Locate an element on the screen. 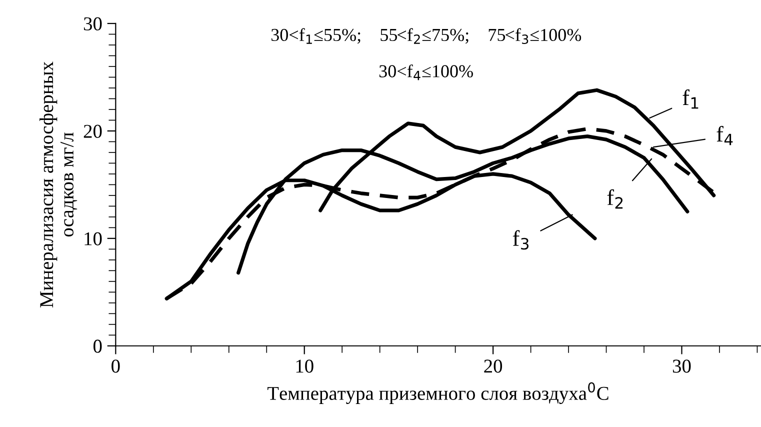 Image resolution: width=761 pixels, height=427 pixels. y-axis-title: Минерализасия атмосферных осадков мг/л is located at coordinates (59, 185).